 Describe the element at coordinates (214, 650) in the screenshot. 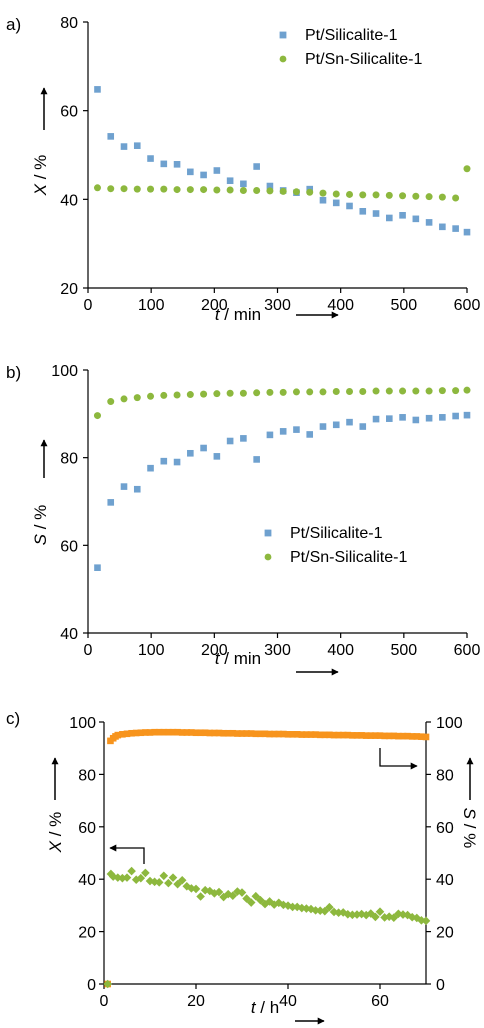

I see `x-tick-label: 200` at that location.